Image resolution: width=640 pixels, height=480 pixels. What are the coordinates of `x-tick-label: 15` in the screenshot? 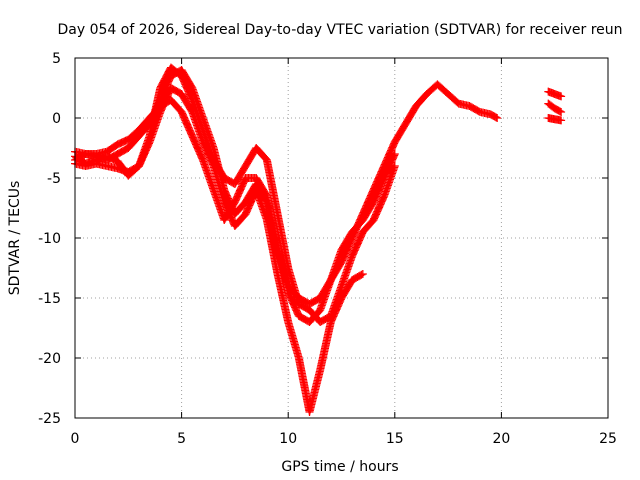 It's located at (395, 439).